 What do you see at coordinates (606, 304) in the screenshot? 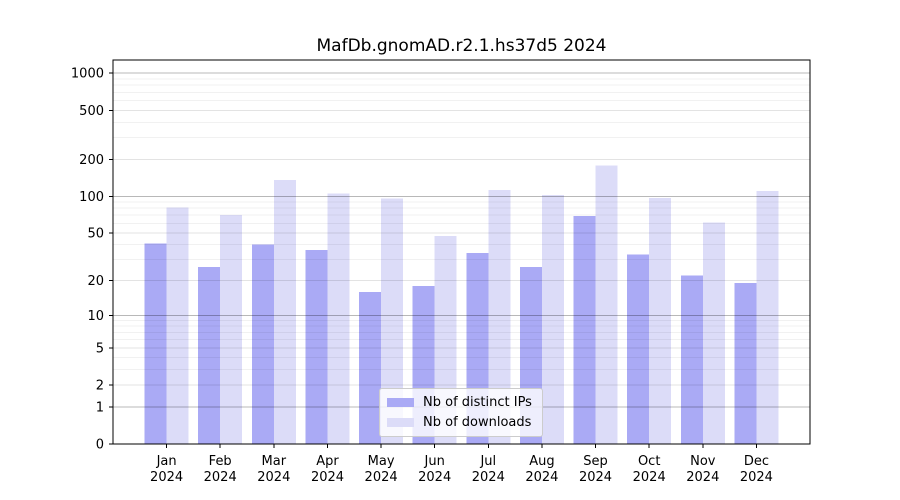
I see `bar-nb-of-downloads-sep-2024` at bounding box center [606, 304].